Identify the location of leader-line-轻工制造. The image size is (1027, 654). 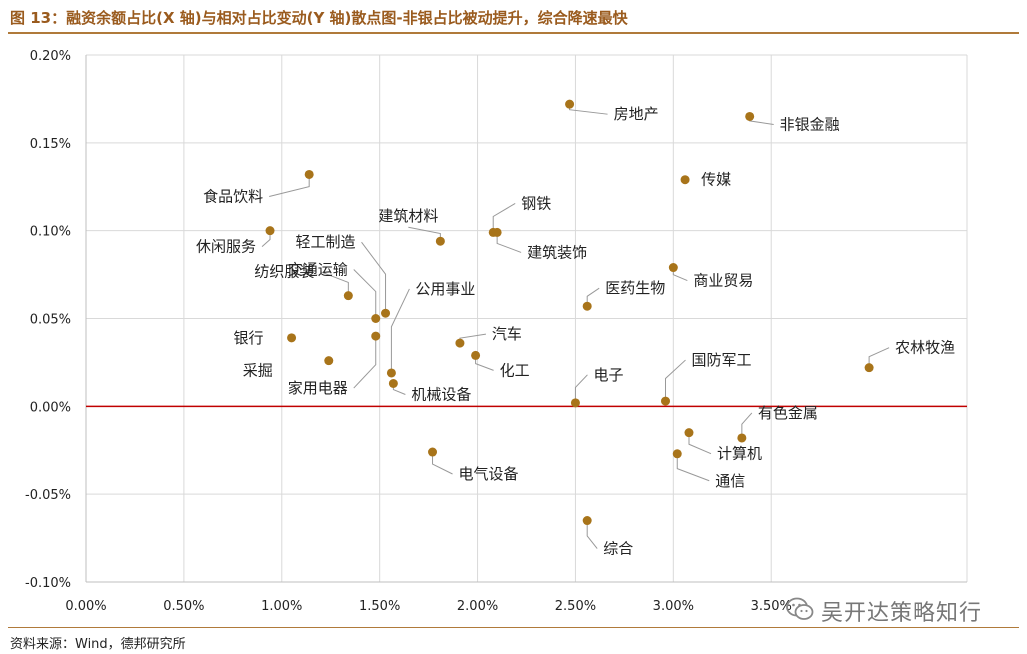
(374, 277).